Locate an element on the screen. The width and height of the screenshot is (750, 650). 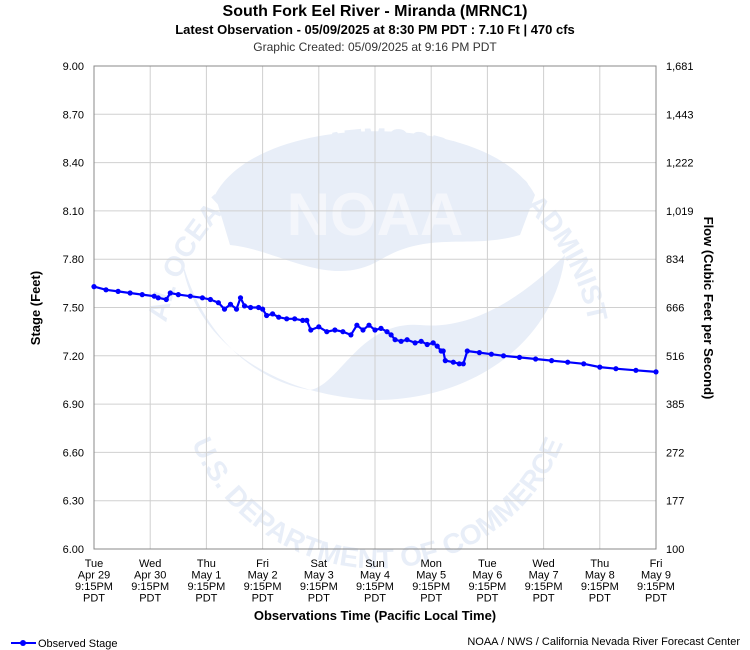
x-tick-label: Wed Apr 30 9:15PM PDT is located at coordinates (150, 581).